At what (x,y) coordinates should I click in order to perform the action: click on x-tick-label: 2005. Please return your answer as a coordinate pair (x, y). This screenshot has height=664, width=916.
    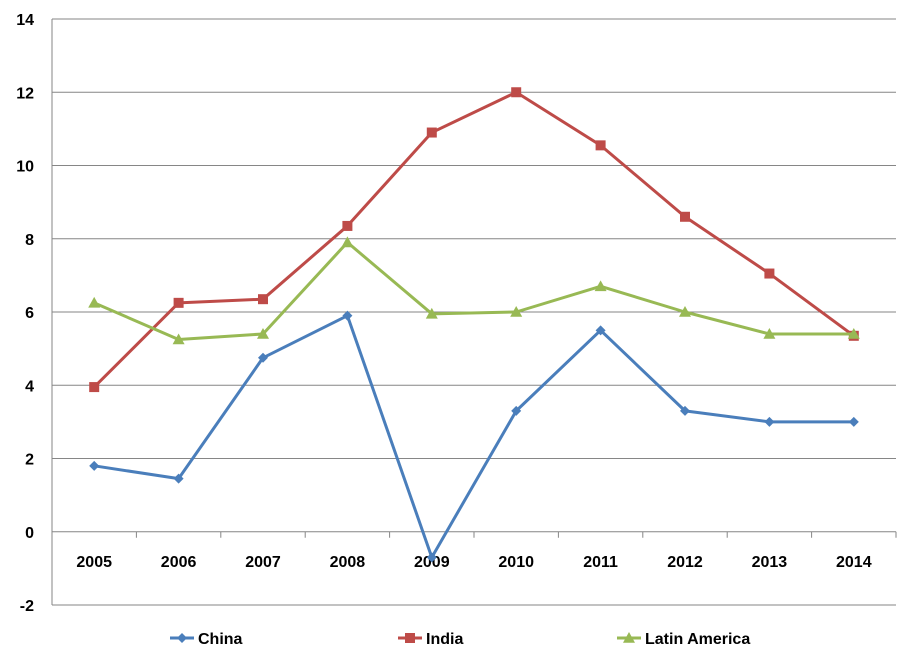
    Looking at the image, I should click on (94, 562).